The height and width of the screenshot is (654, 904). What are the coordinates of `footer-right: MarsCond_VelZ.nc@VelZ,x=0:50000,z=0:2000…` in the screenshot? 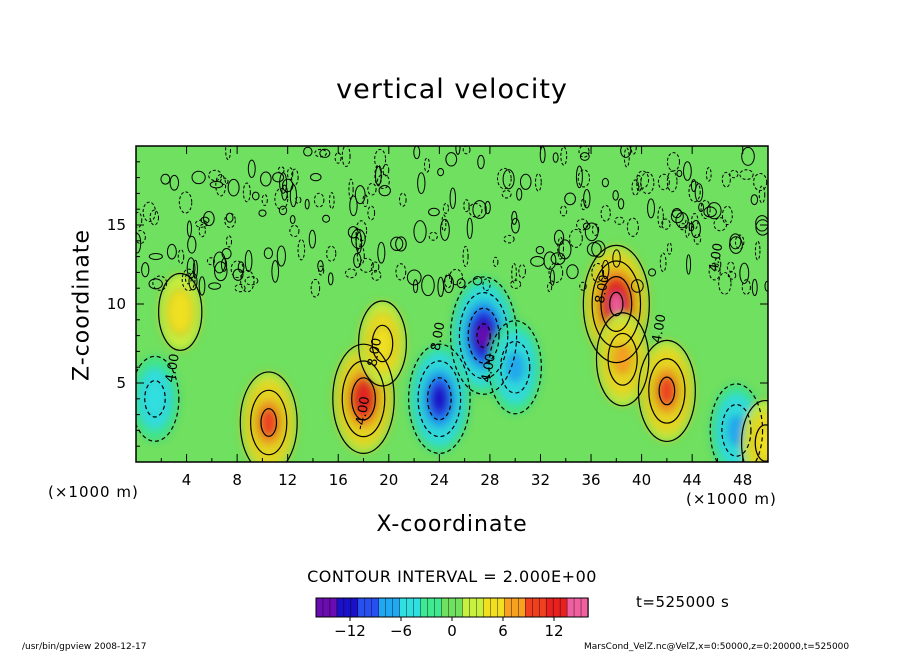 It's located at (717, 647).